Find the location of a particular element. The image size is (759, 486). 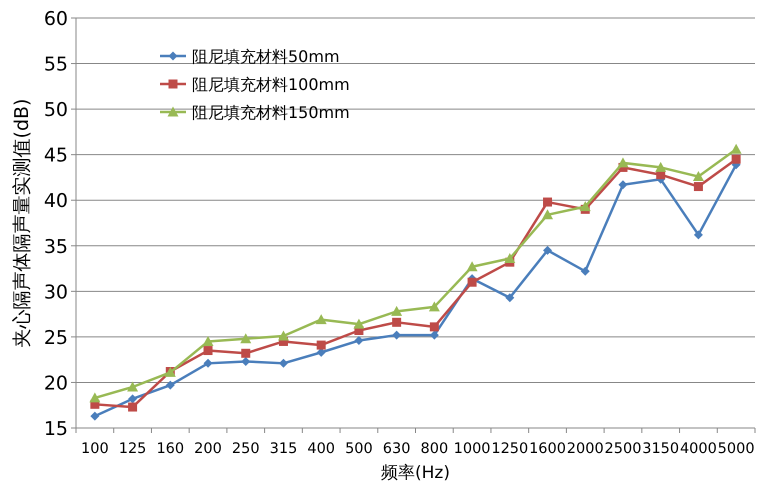

y-tick-label: 20 is located at coordinates (56, 383).